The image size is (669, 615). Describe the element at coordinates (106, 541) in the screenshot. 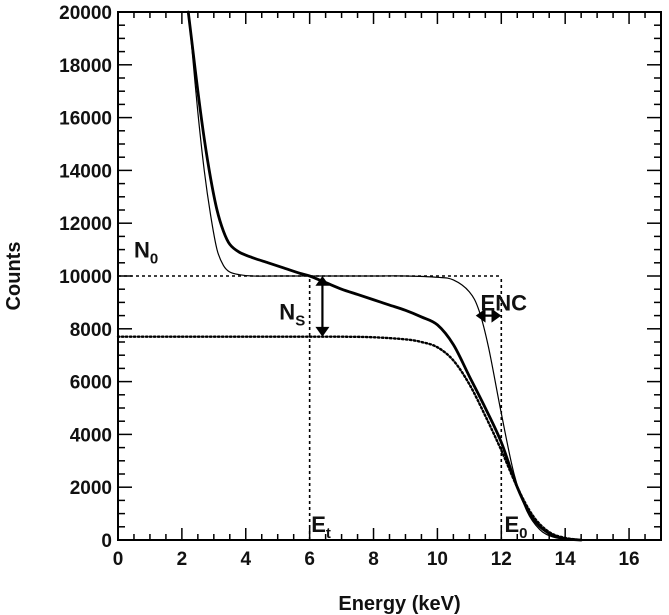

I see `y-tick-label: 0` at that location.